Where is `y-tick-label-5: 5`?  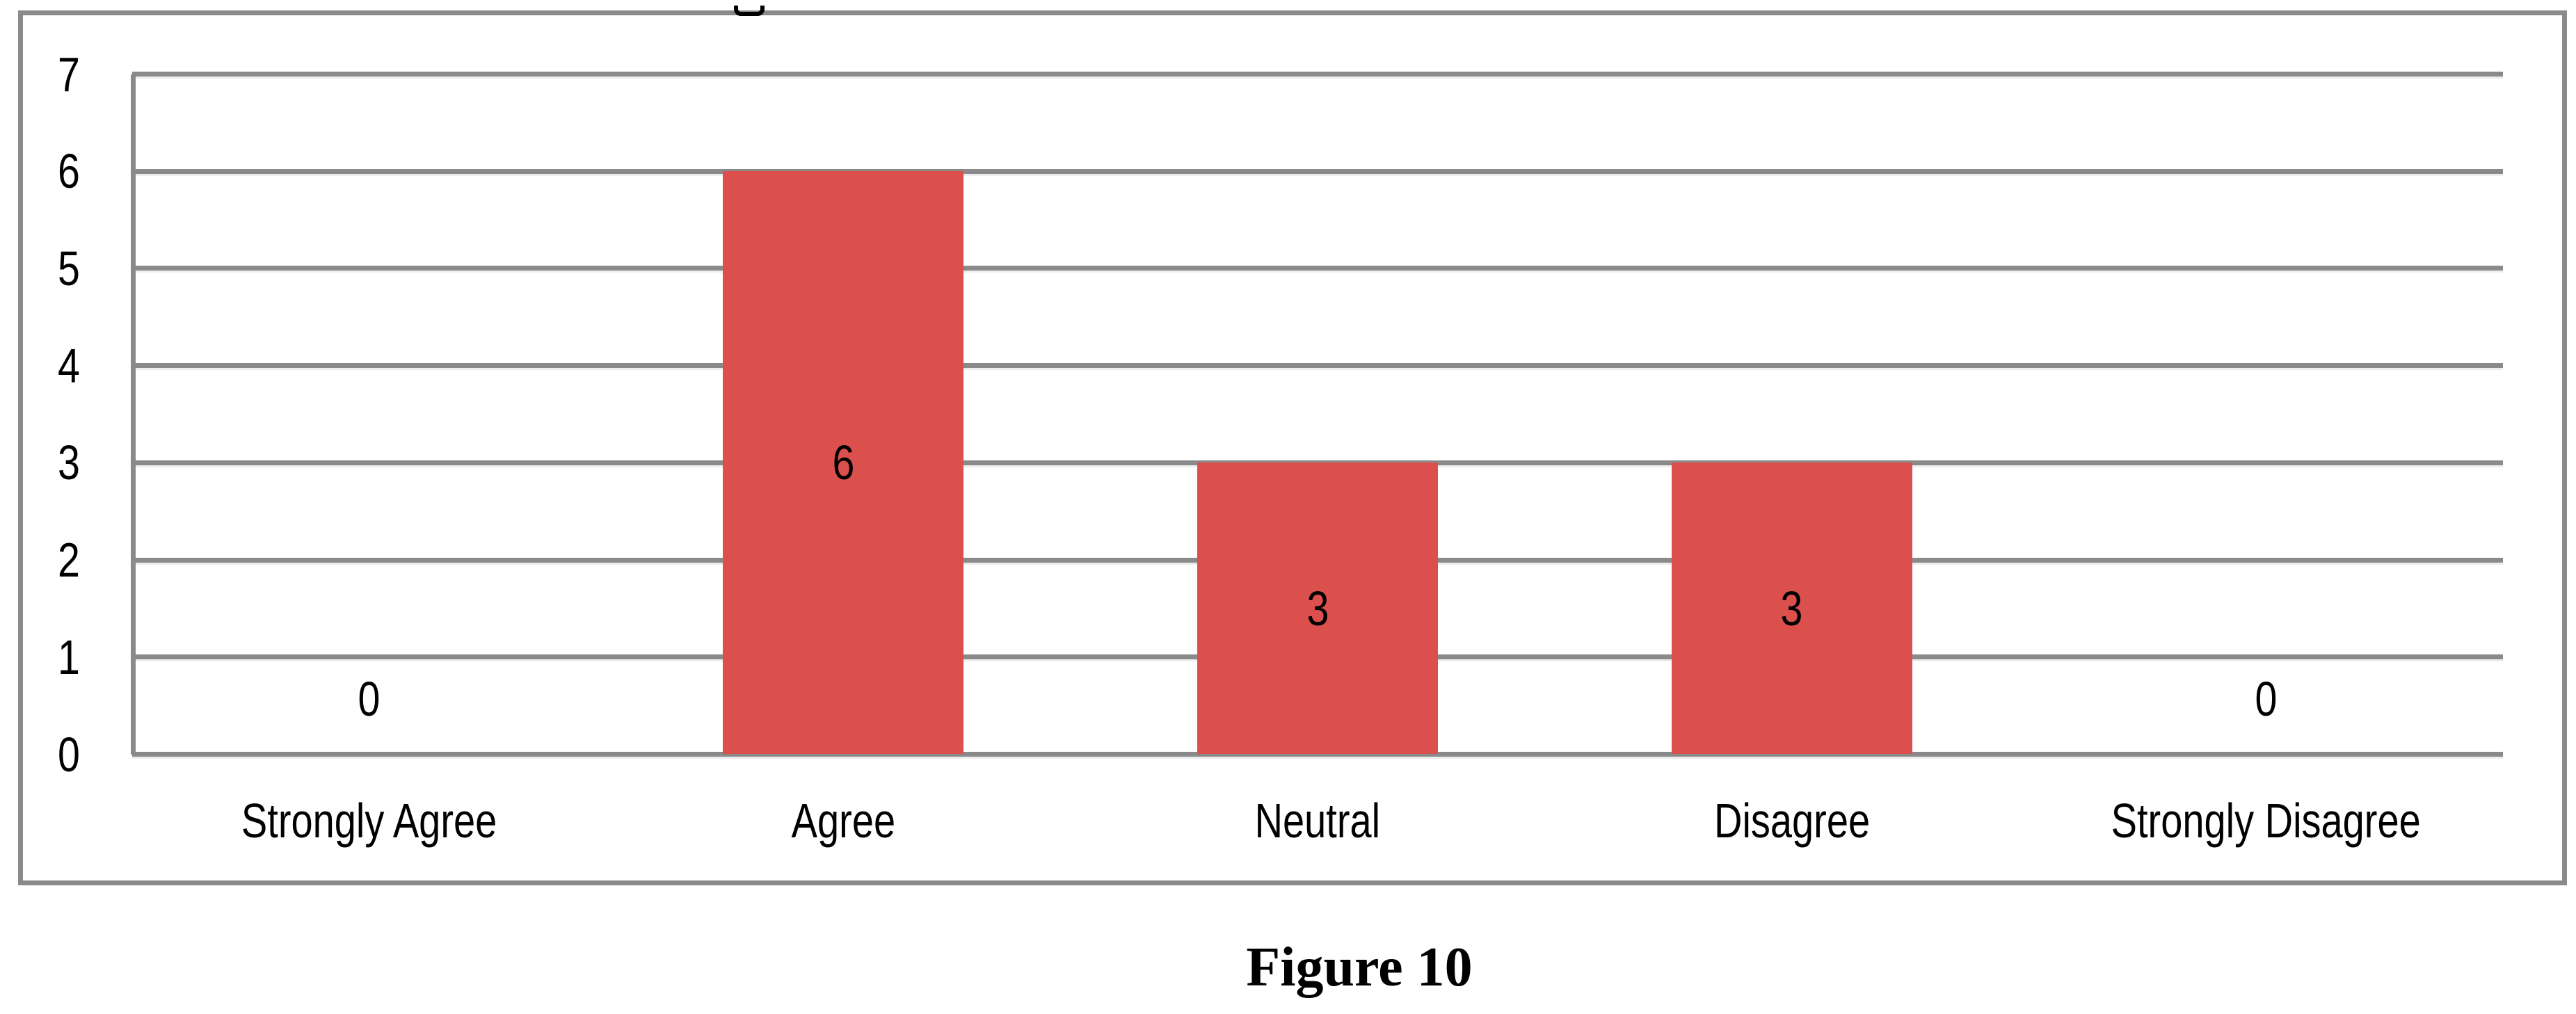 y-tick-label-5: 5 is located at coordinates (40, 269).